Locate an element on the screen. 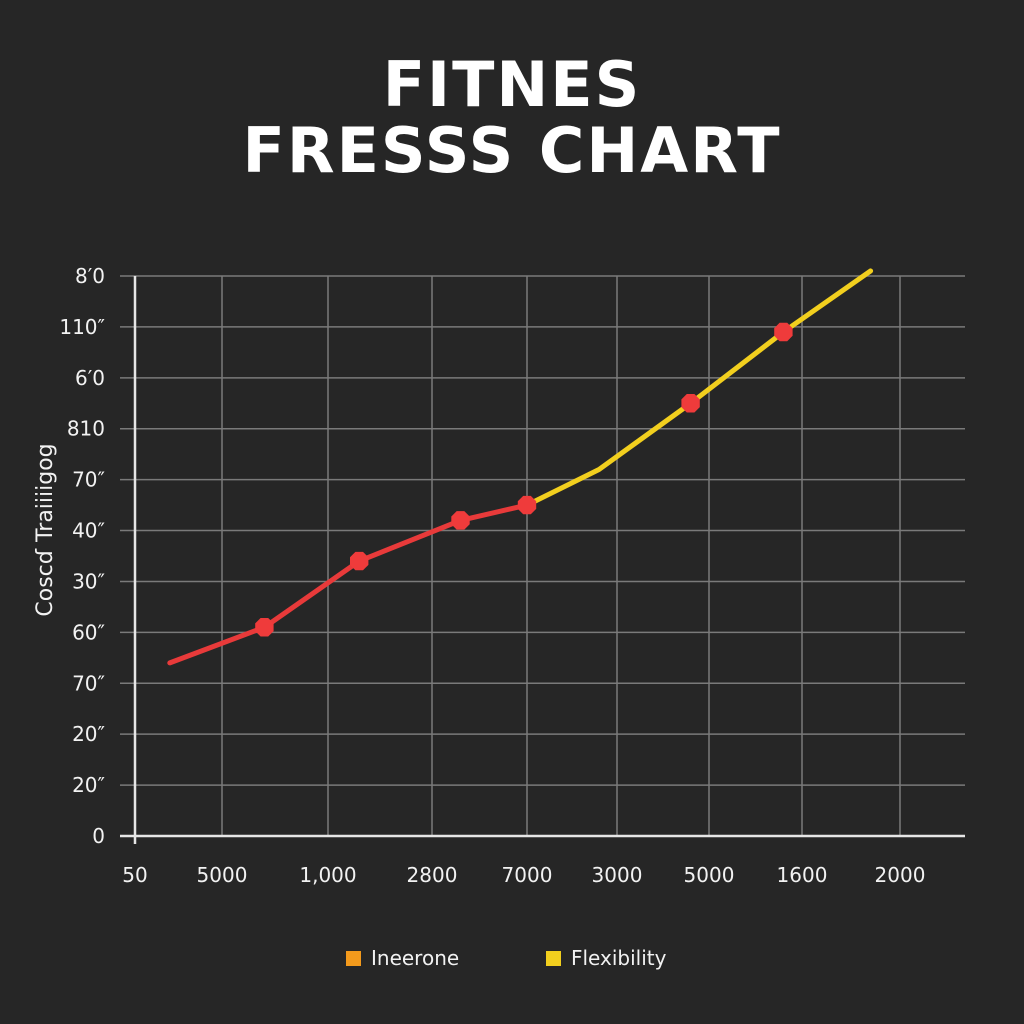 The width and height of the screenshot is (1024, 1024). legend-swatch-ineerone is located at coordinates (353, 958).